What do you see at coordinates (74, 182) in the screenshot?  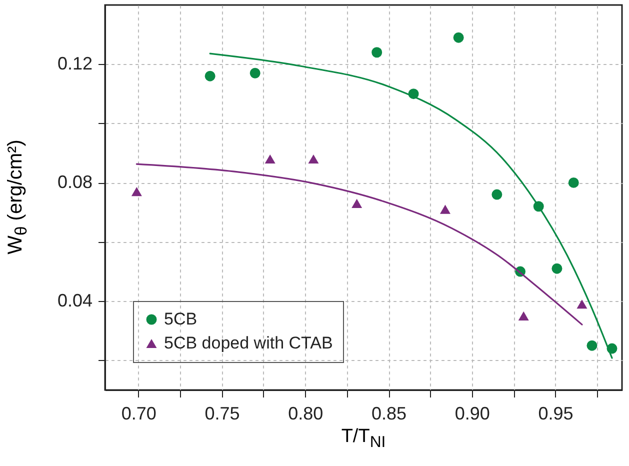 I see `y-tick-label: 0.08` at bounding box center [74, 182].